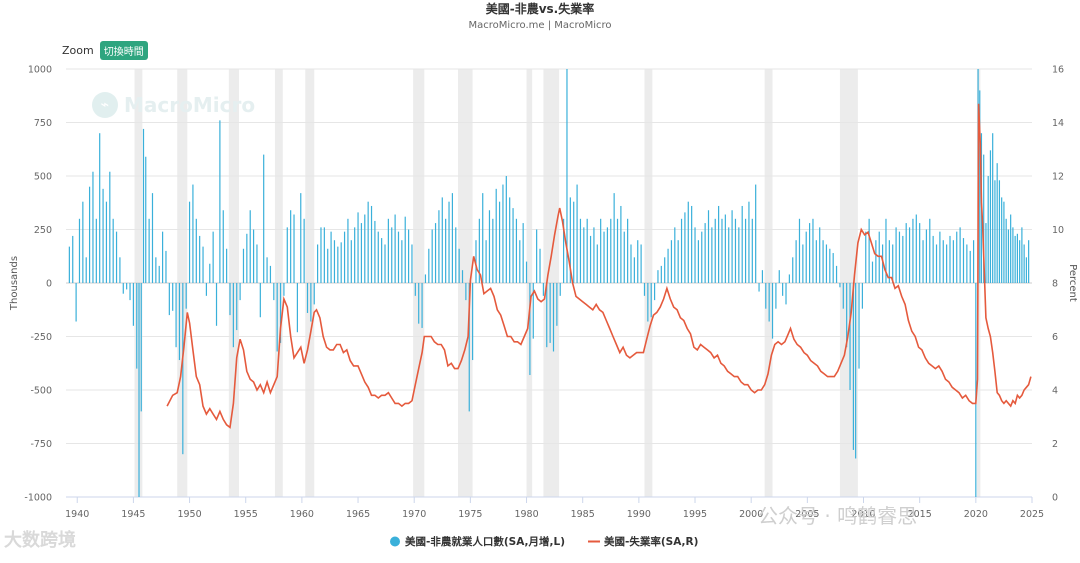  Describe the element at coordinates (414, 514) in the screenshot. I see `x-tick-label: 1970` at that location.